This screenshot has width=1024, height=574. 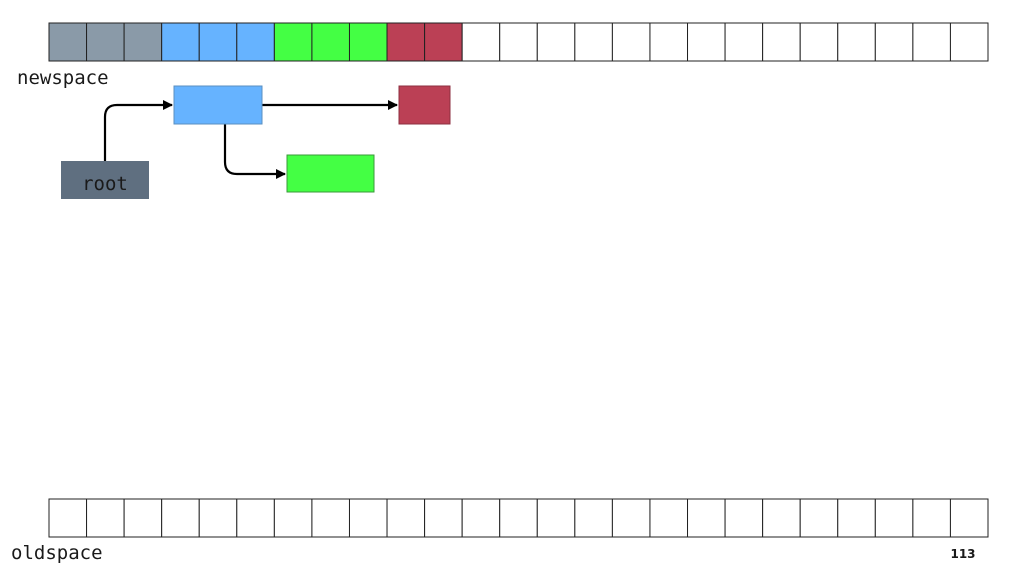 I want to click on newspace-row, so click(x=518, y=42).